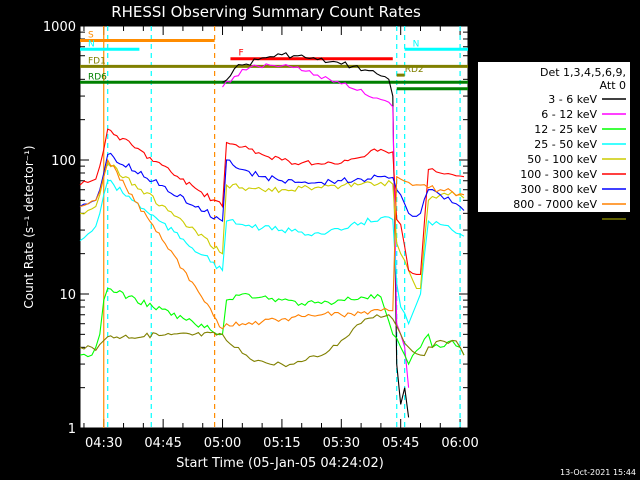 This screenshot has width=640, height=480. Describe the element at coordinates (341, 443) in the screenshot. I see `x-tick-label: 05:30` at that location.